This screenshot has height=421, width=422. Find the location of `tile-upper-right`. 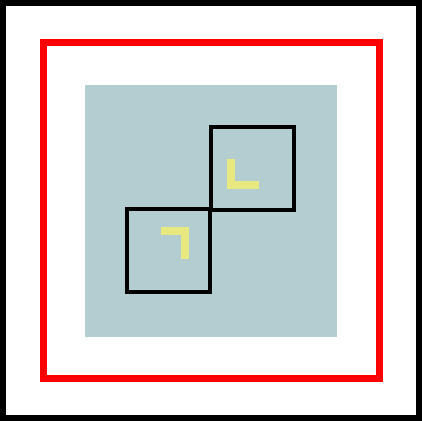

tile-upper-right is located at coordinates (252, 168).